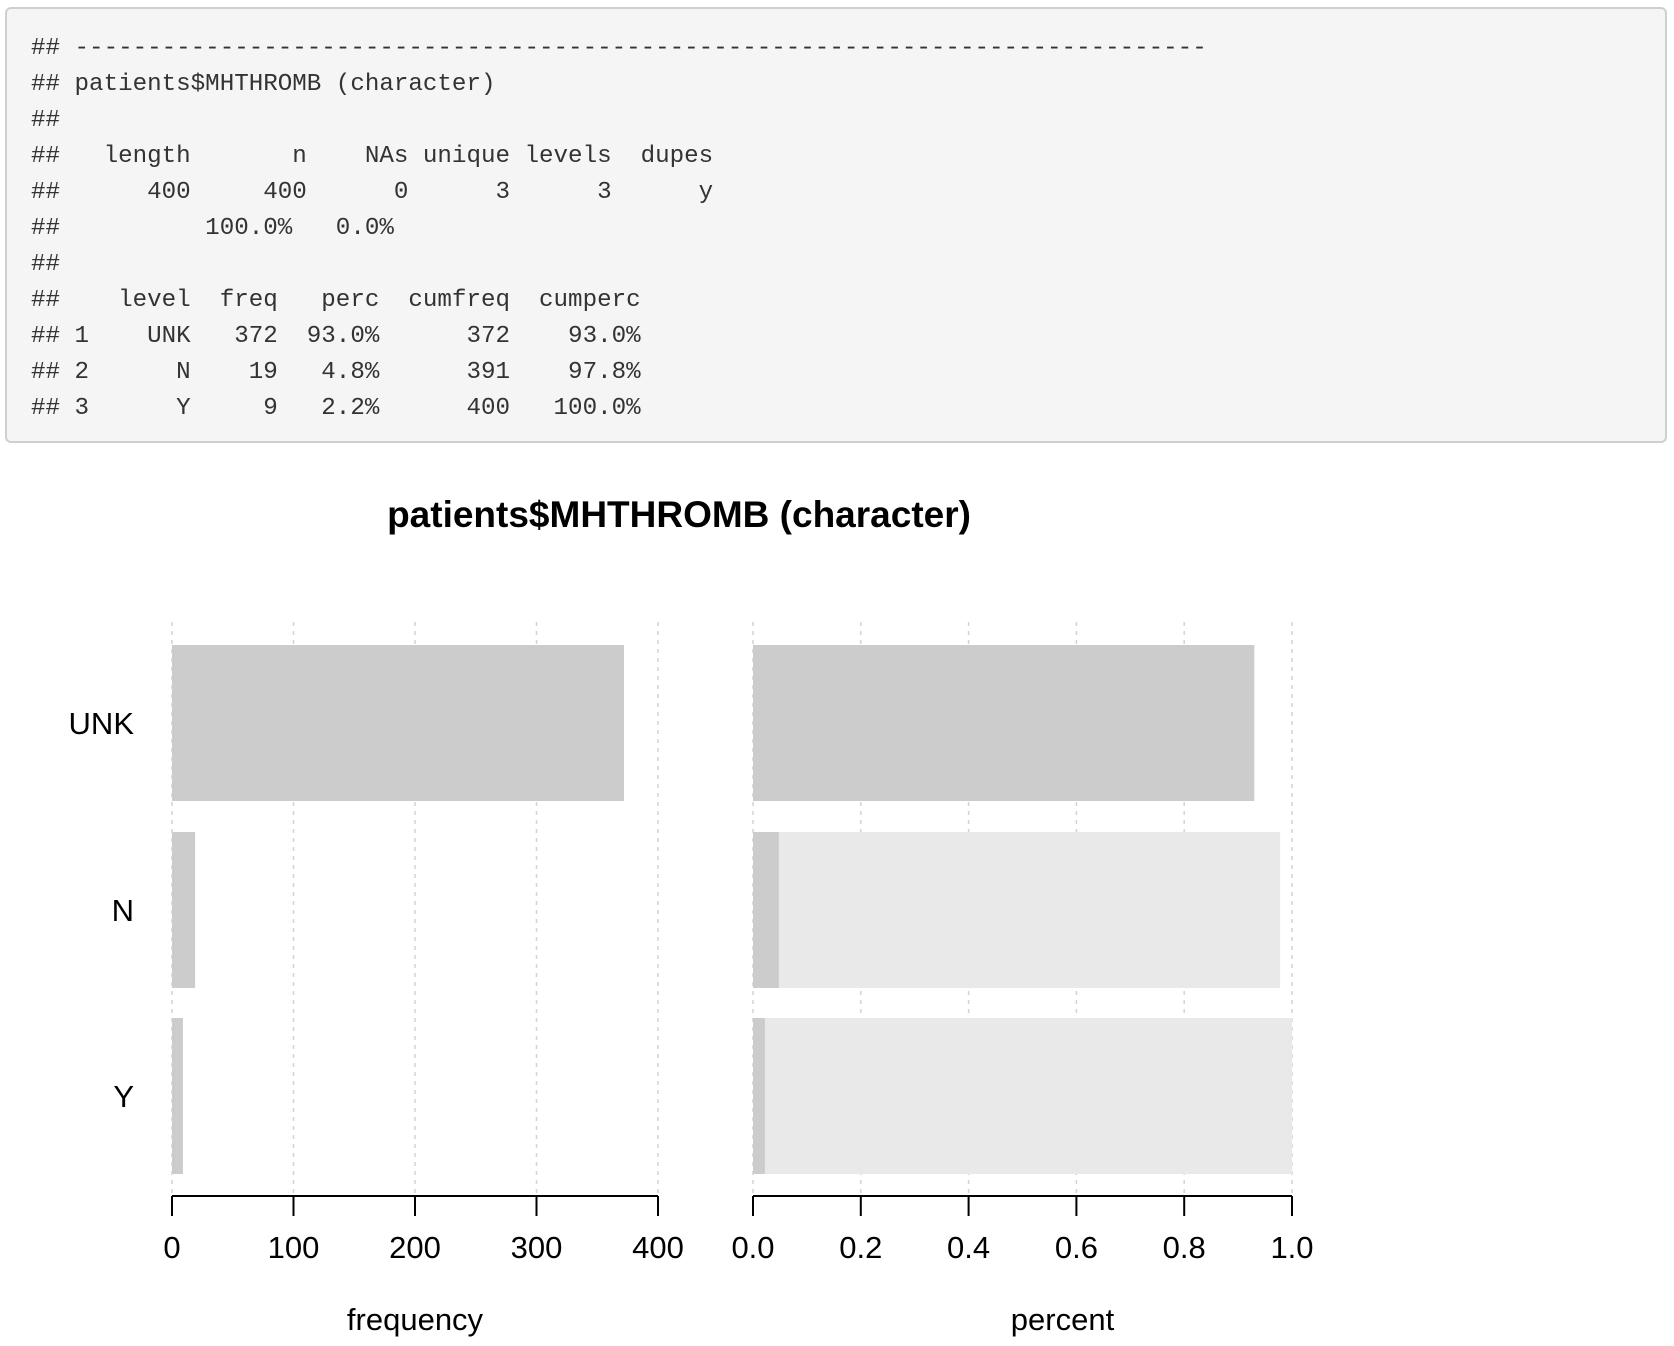  What do you see at coordinates (372, 156) in the screenshot?
I see `console-line: ## length n NAs unique levels dupes` at bounding box center [372, 156].